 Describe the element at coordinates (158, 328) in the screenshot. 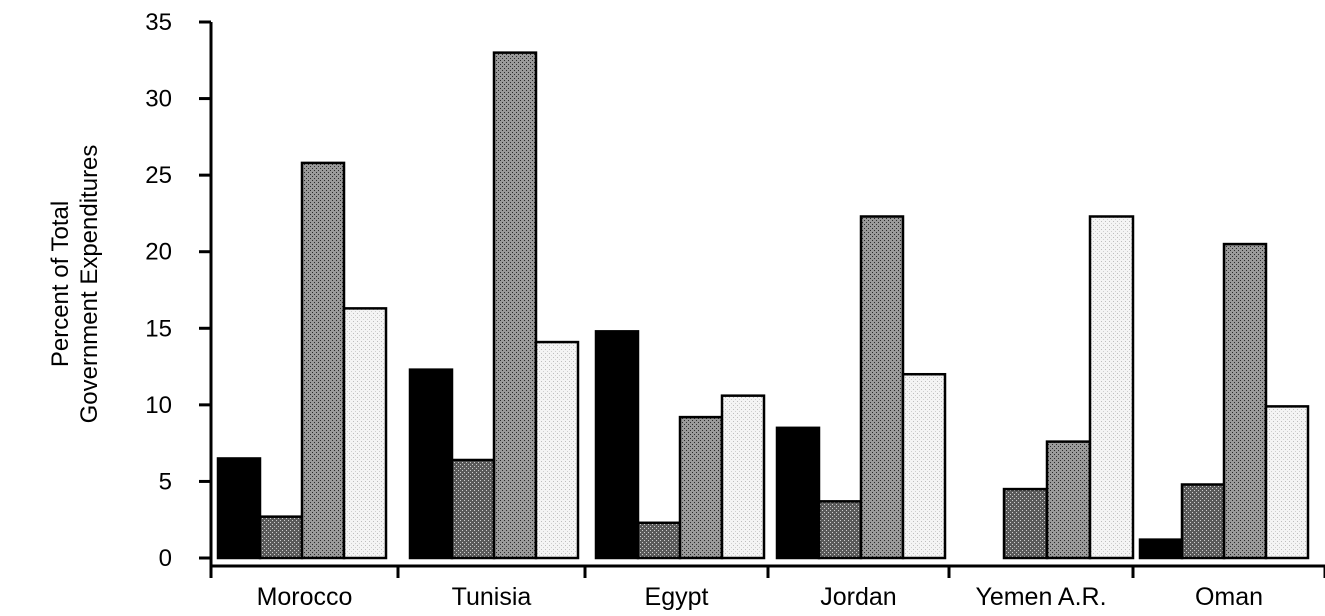

I see `y-tick-label: 15` at that location.